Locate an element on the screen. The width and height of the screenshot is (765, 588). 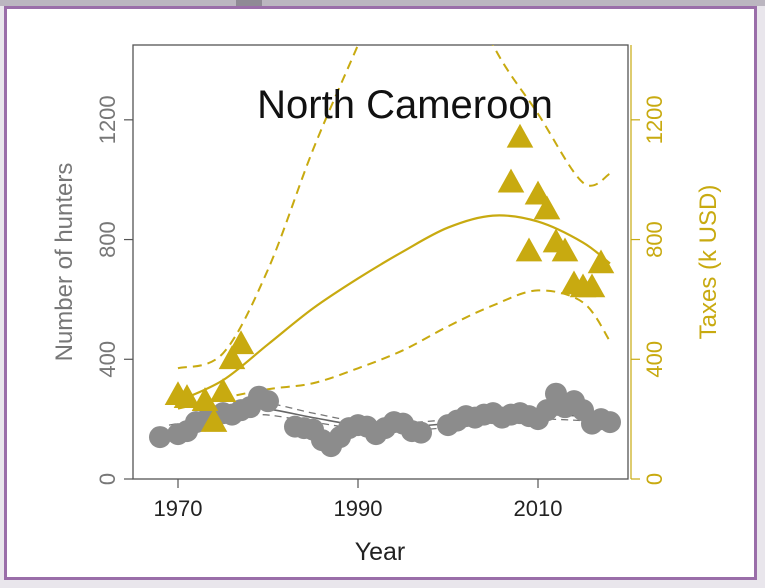
y-axis-label-right: Taxes (k USD) is located at coordinates (708, 262).